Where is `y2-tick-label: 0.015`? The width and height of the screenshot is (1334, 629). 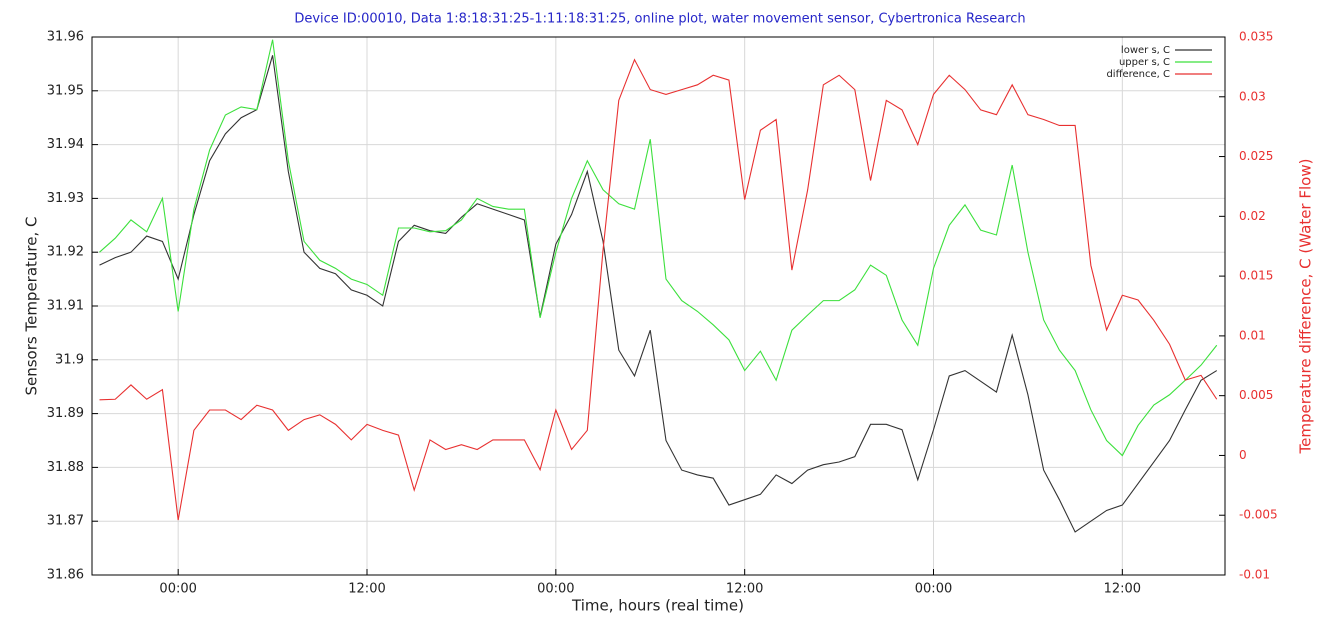
y2-tick-label: 0.015 is located at coordinates (1256, 276).